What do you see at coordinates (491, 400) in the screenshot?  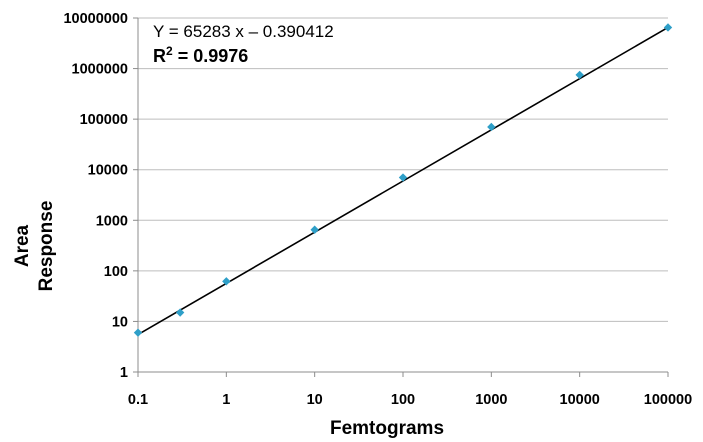 I see `x-tick-label: 1000` at bounding box center [491, 400].